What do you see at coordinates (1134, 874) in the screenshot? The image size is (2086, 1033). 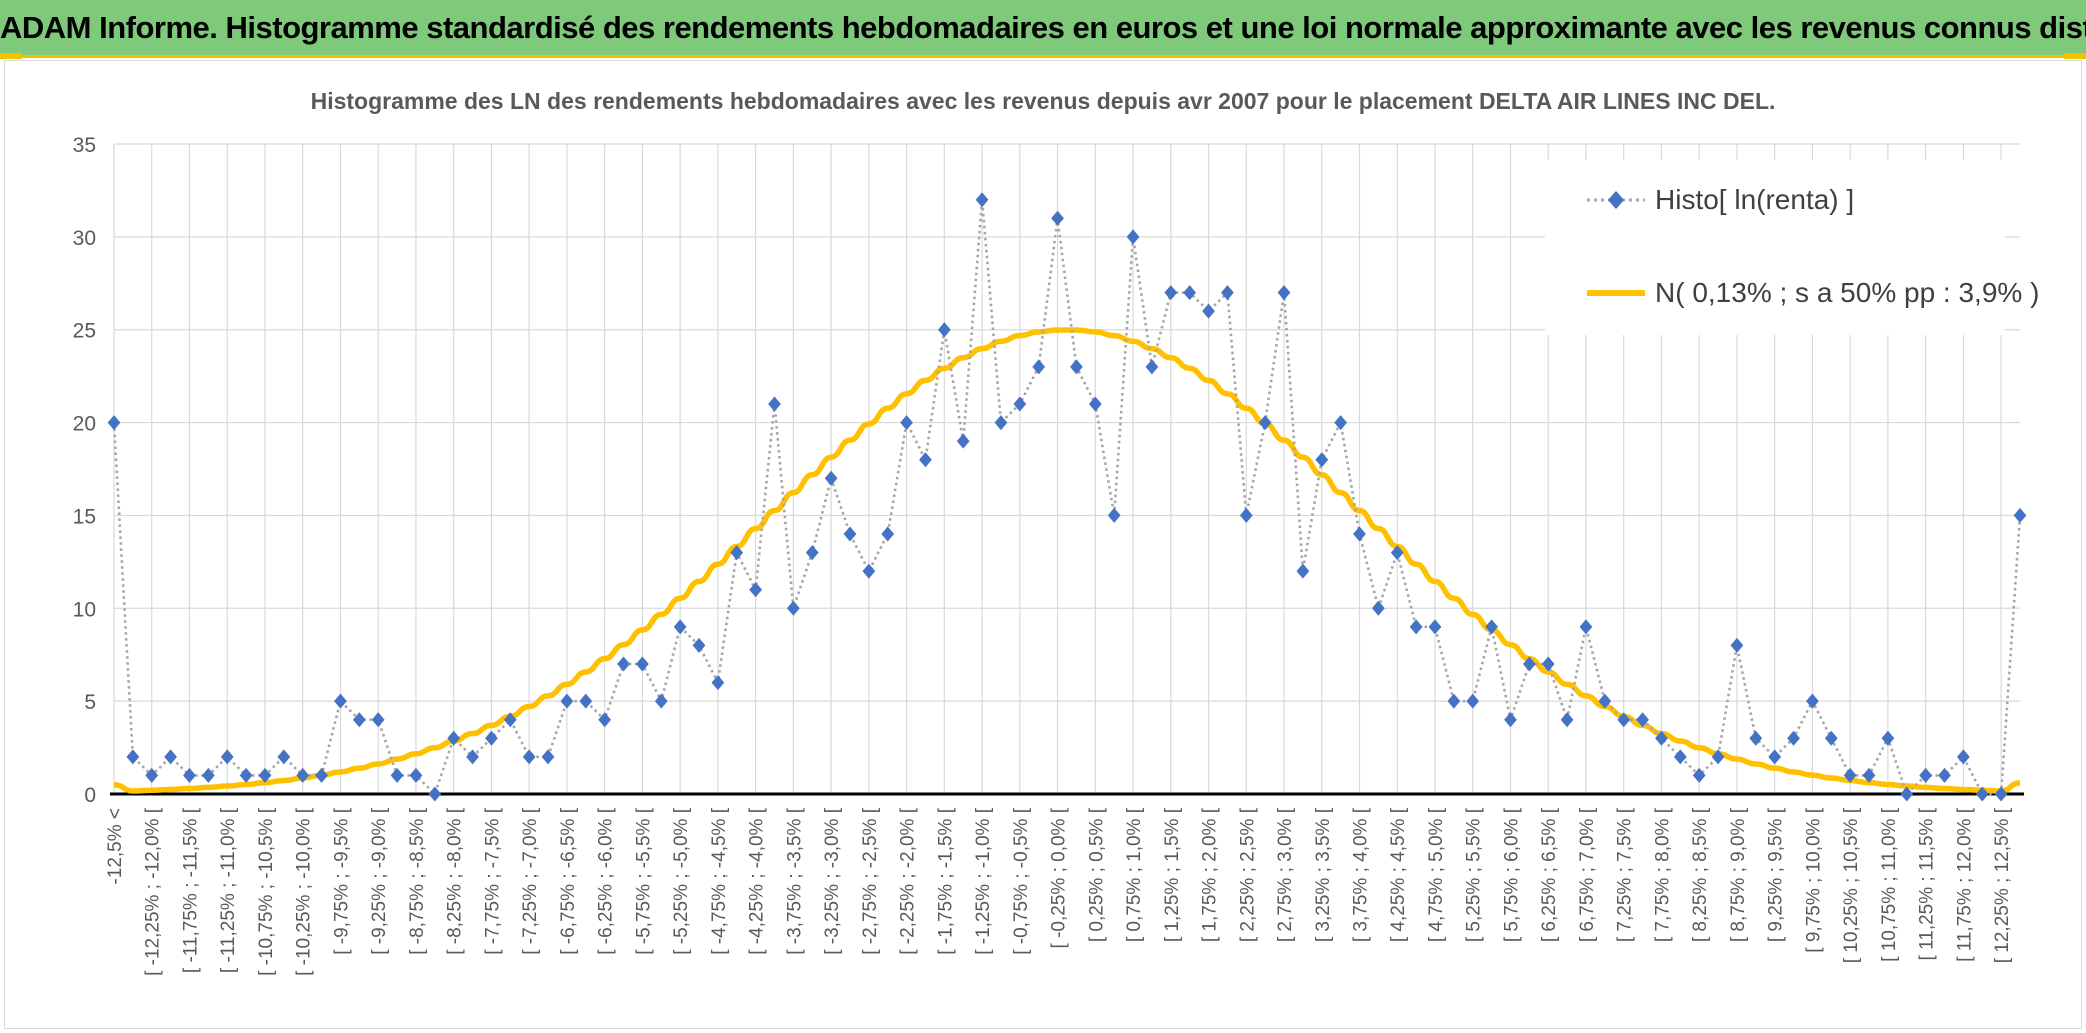 I see `x-tick-label: [ 0,75% ; 1,0% [` at bounding box center [1134, 874].